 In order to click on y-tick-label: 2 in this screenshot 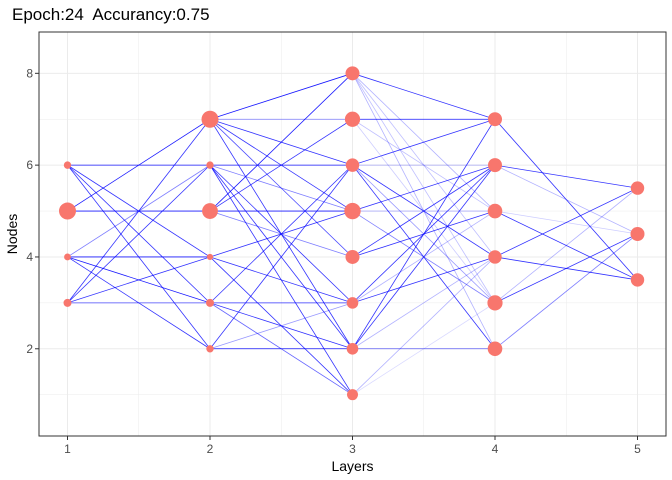, I will do `click(29, 349)`.